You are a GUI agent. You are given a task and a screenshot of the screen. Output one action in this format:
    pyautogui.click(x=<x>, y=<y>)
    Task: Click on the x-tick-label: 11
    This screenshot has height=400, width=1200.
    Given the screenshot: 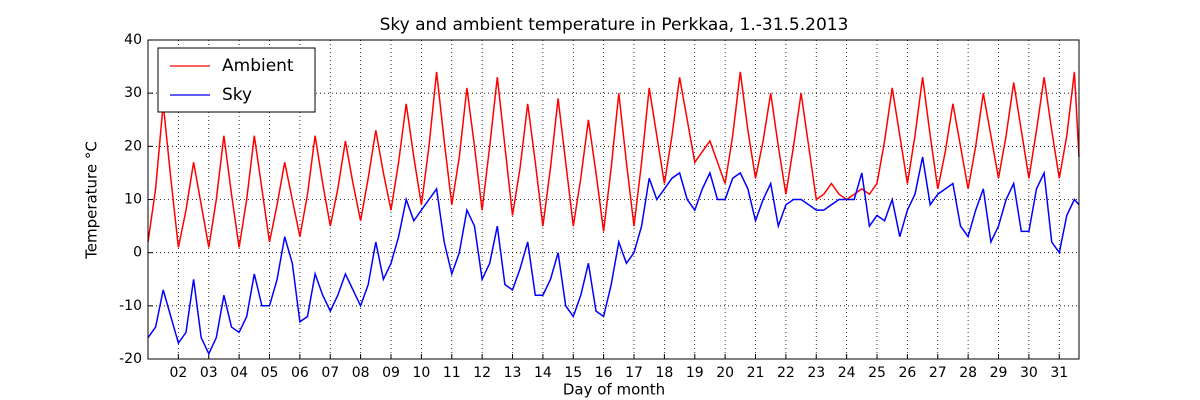 What is the action you would take?
    pyautogui.click(x=452, y=373)
    